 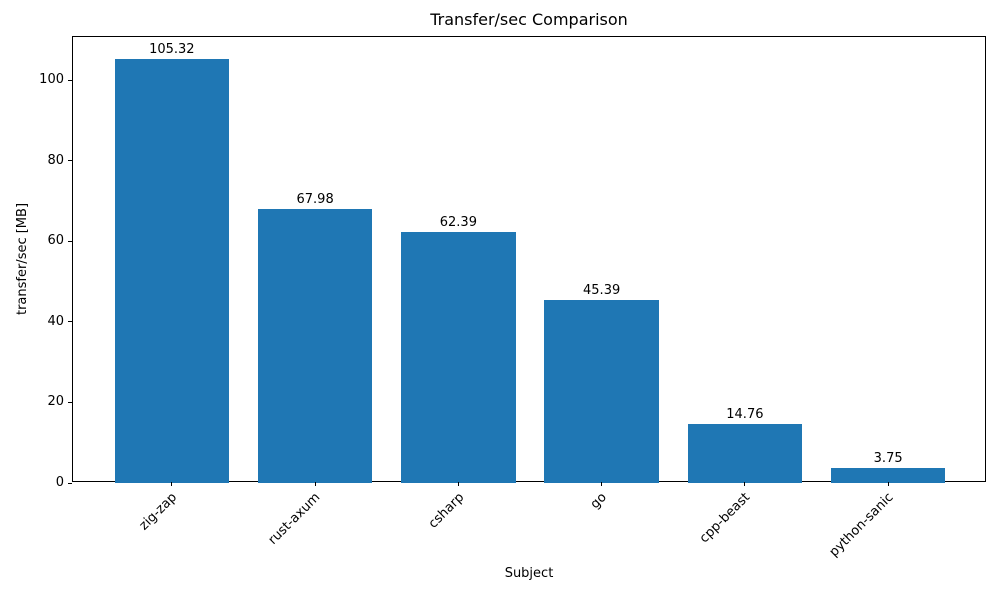 What do you see at coordinates (55, 241) in the screenshot?
I see `y-tick-label: 60` at bounding box center [55, 241].